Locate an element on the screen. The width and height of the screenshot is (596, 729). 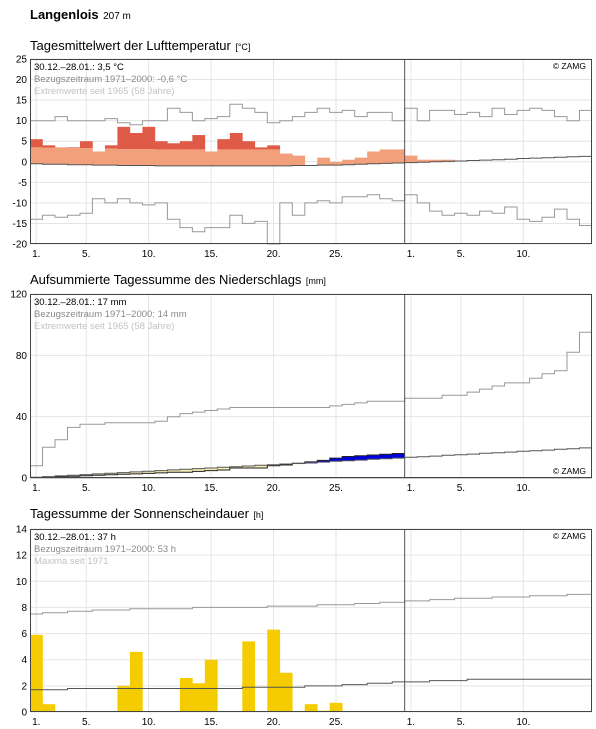
y-tick-label: 14 is located at coordinates (22, 530).